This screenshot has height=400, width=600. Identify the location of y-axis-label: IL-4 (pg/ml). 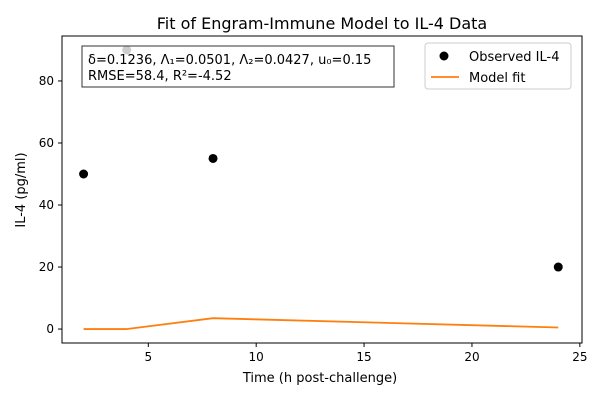
(21, 189).